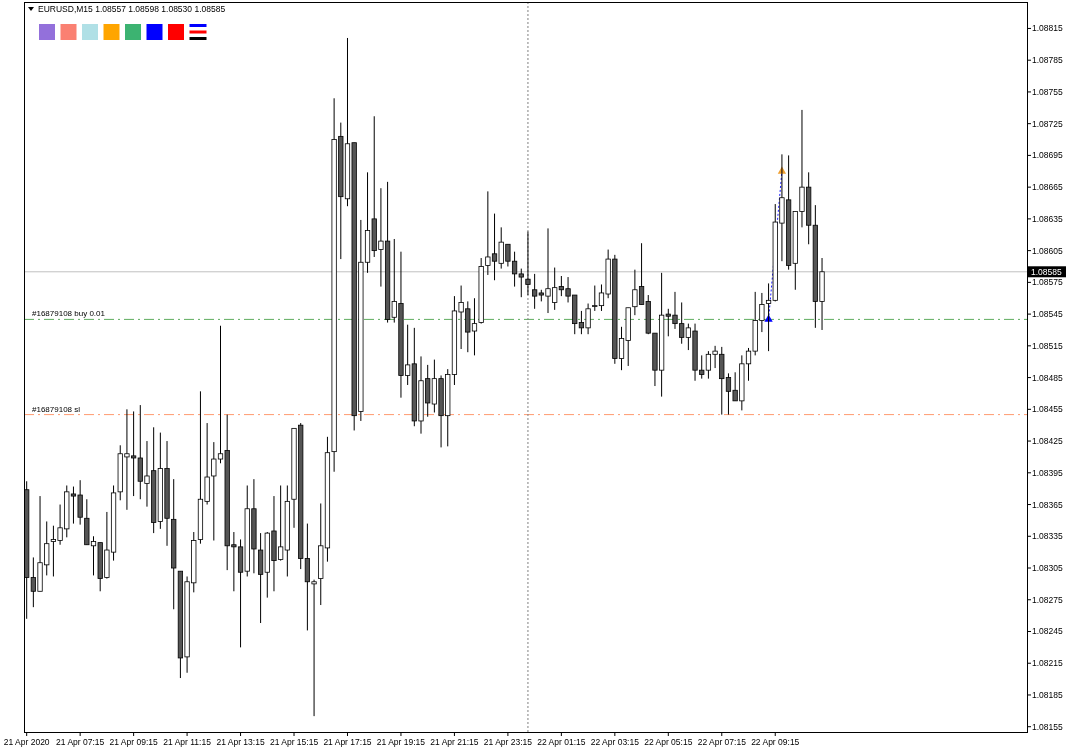 The image size is (1067, 750). I want to click on y-tick-label: 1.08275, so click(1047, 599).